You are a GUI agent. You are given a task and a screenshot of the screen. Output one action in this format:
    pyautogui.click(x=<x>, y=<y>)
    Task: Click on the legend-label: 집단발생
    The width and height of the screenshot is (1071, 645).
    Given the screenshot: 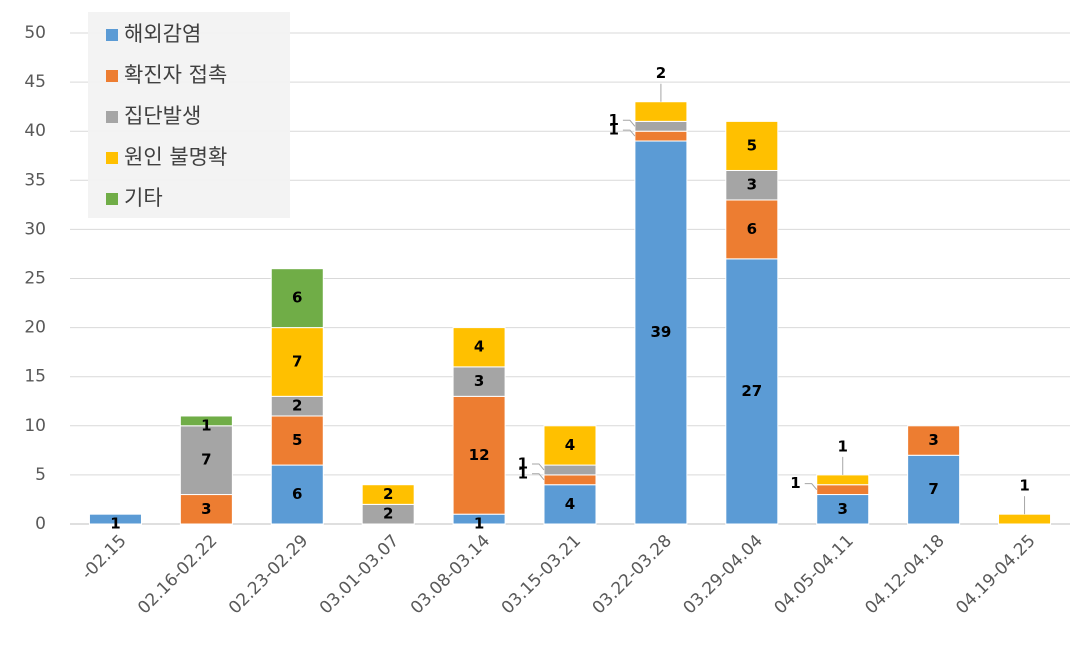 What is the action you would take?
    pyautogui.click(x=162, y=116)
    